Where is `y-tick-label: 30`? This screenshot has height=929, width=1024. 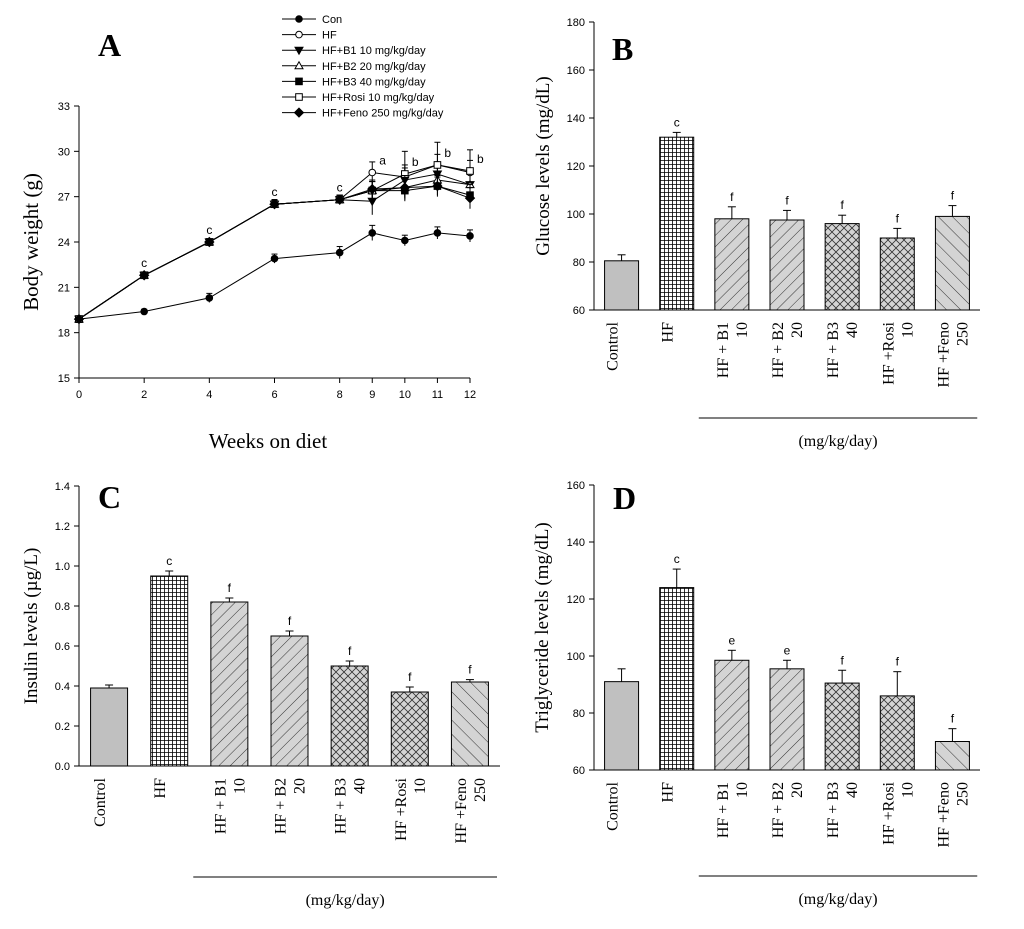 y-tick-label: 30 is located at coordinates (64, 152).